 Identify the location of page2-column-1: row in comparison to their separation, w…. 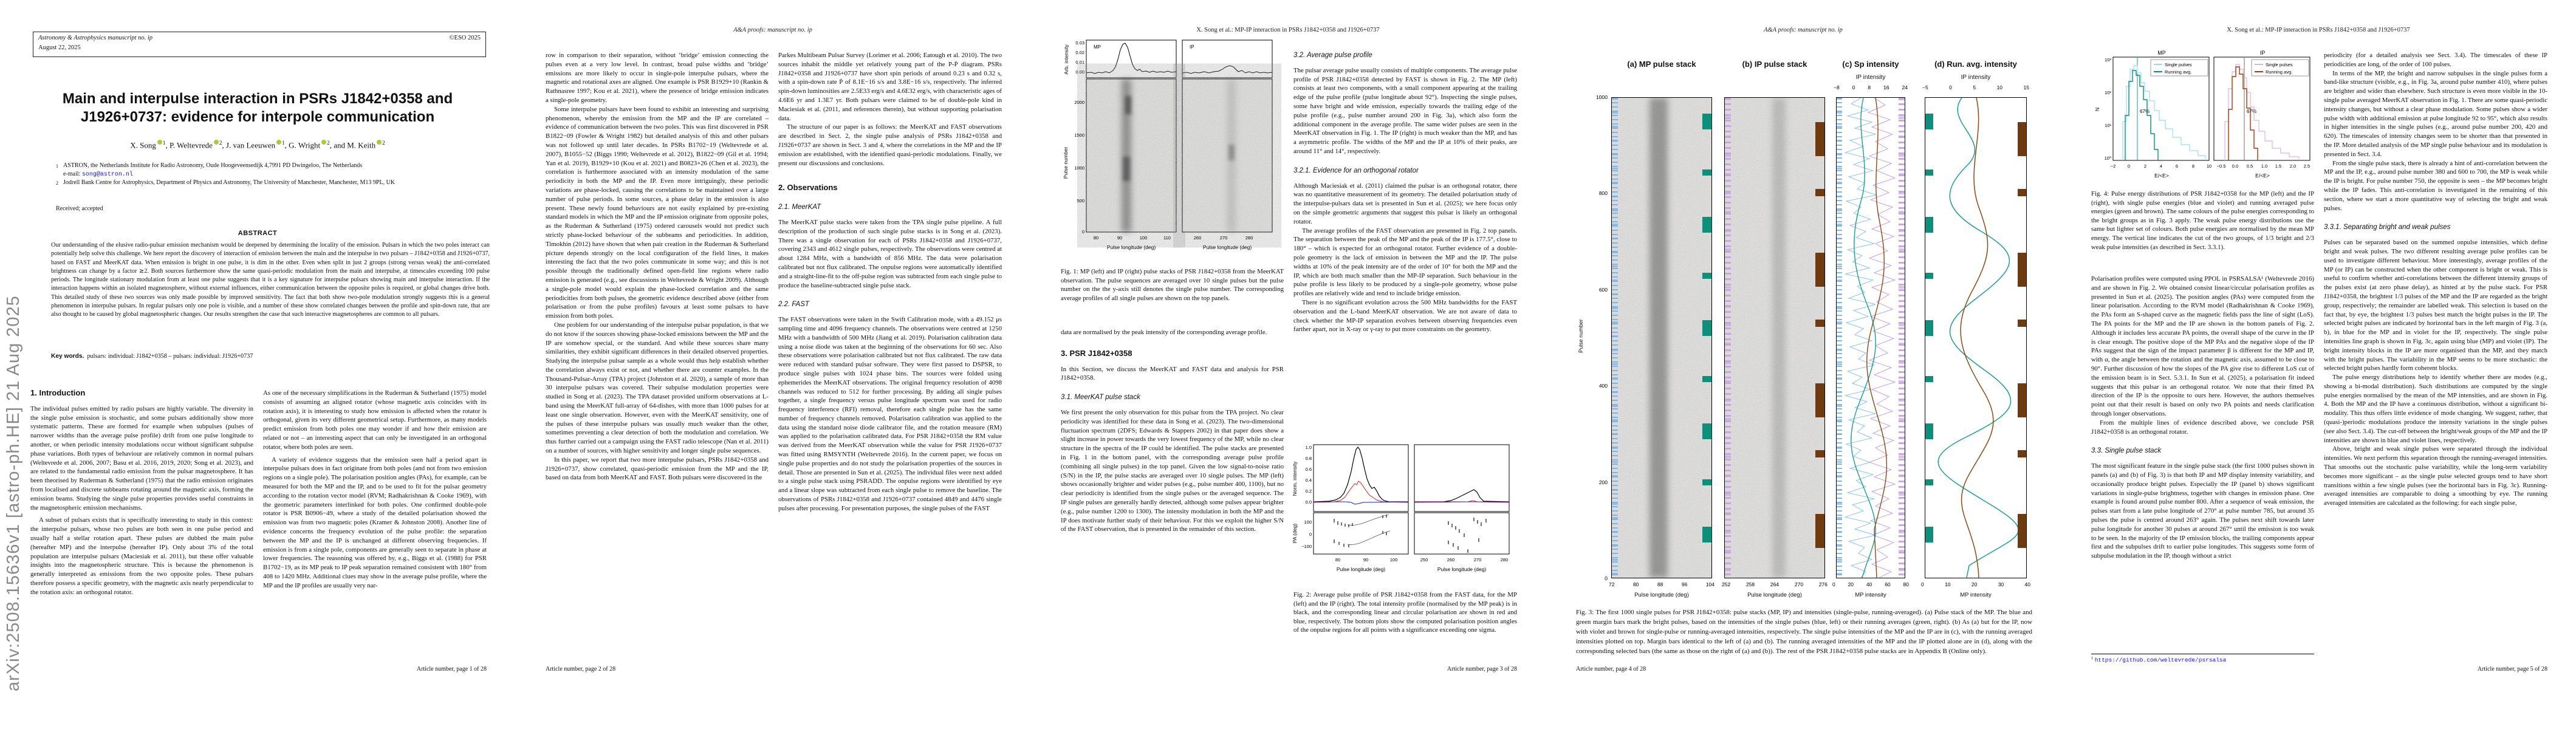
(657, 357).